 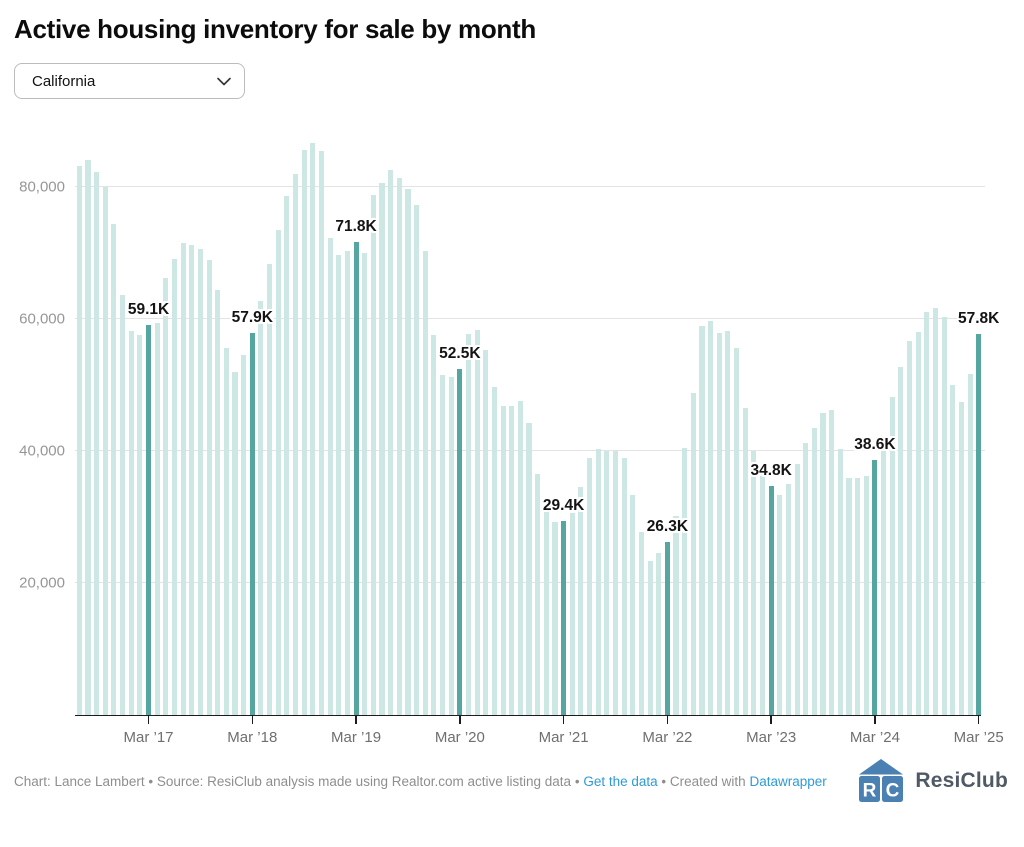 I want to click on resiclub-logo-text: ResiClub, so click(x=961, y=780).